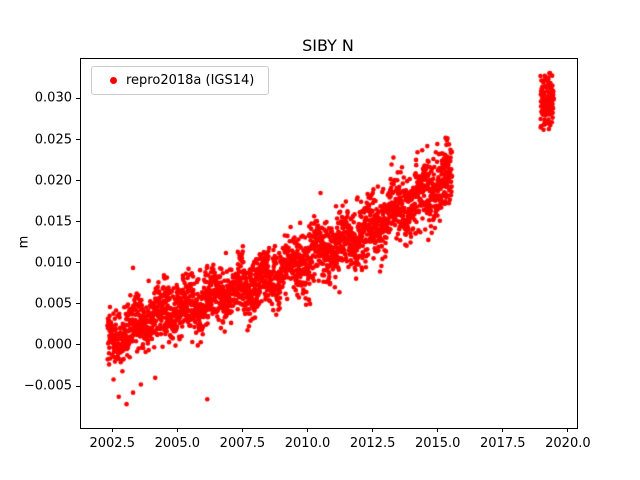  Describe the element at coordinates (53, 304) in the screenshot. I see `y-tick-label: 0.005` at that location.